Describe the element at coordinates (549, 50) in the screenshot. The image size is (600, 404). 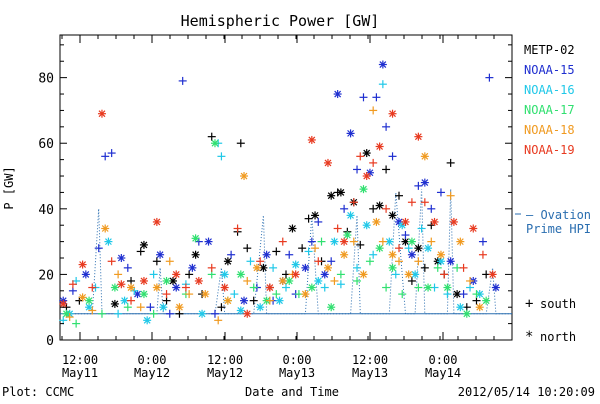
I see `legend-entry: METP-02` at that location.